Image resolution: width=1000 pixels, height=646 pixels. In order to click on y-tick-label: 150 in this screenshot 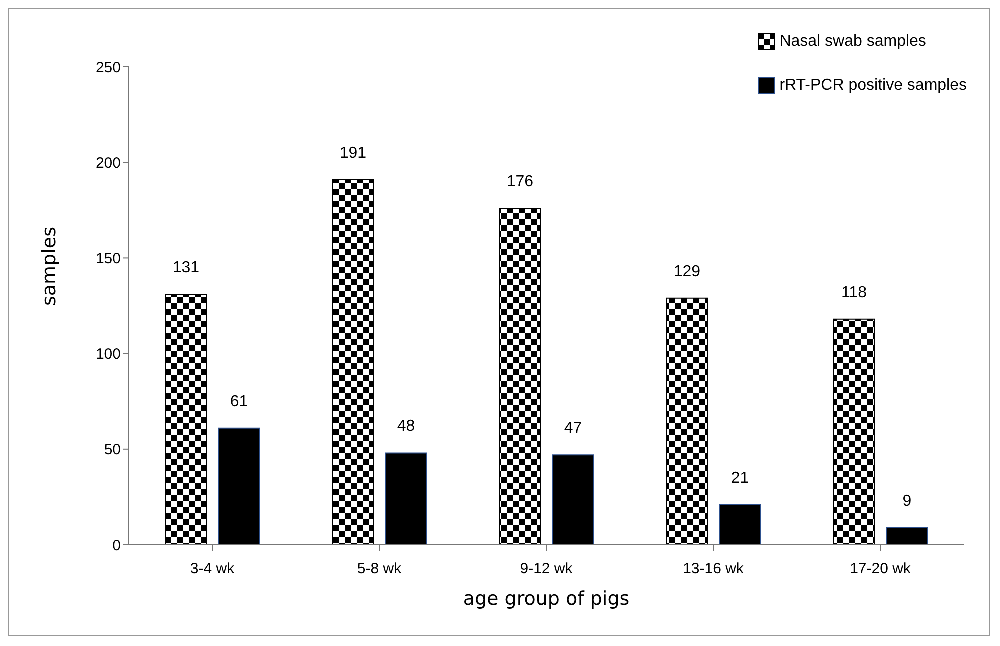, I will do `click(108, 259)`.